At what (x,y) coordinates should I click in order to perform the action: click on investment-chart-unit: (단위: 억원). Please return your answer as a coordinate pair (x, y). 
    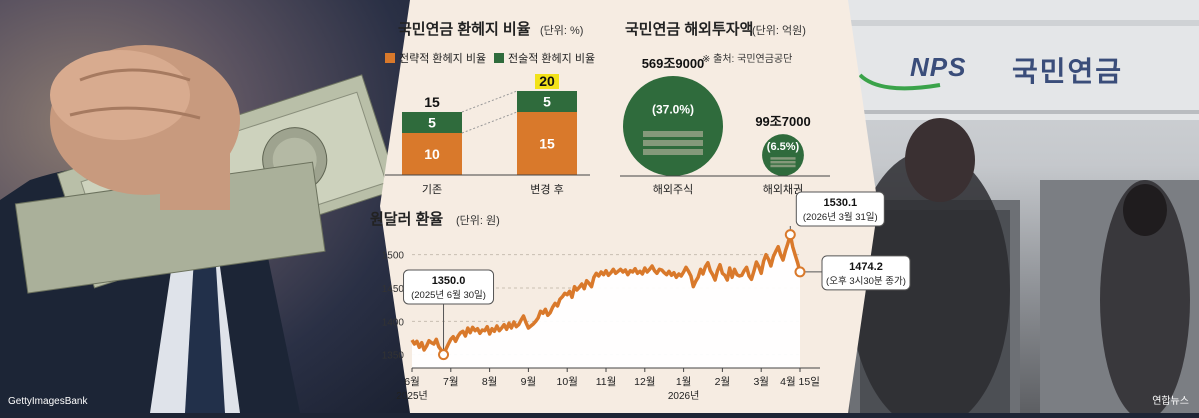
    Looking at the image, I should click on (779, 30).